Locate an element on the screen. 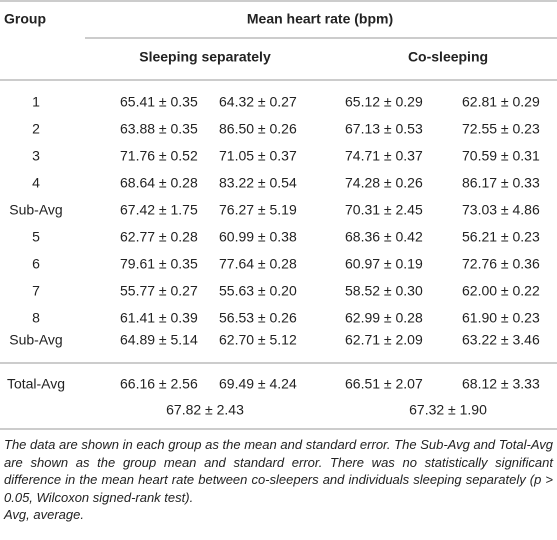  cell: 66.16 ± 2.56 is located at coordinates (159, 384).